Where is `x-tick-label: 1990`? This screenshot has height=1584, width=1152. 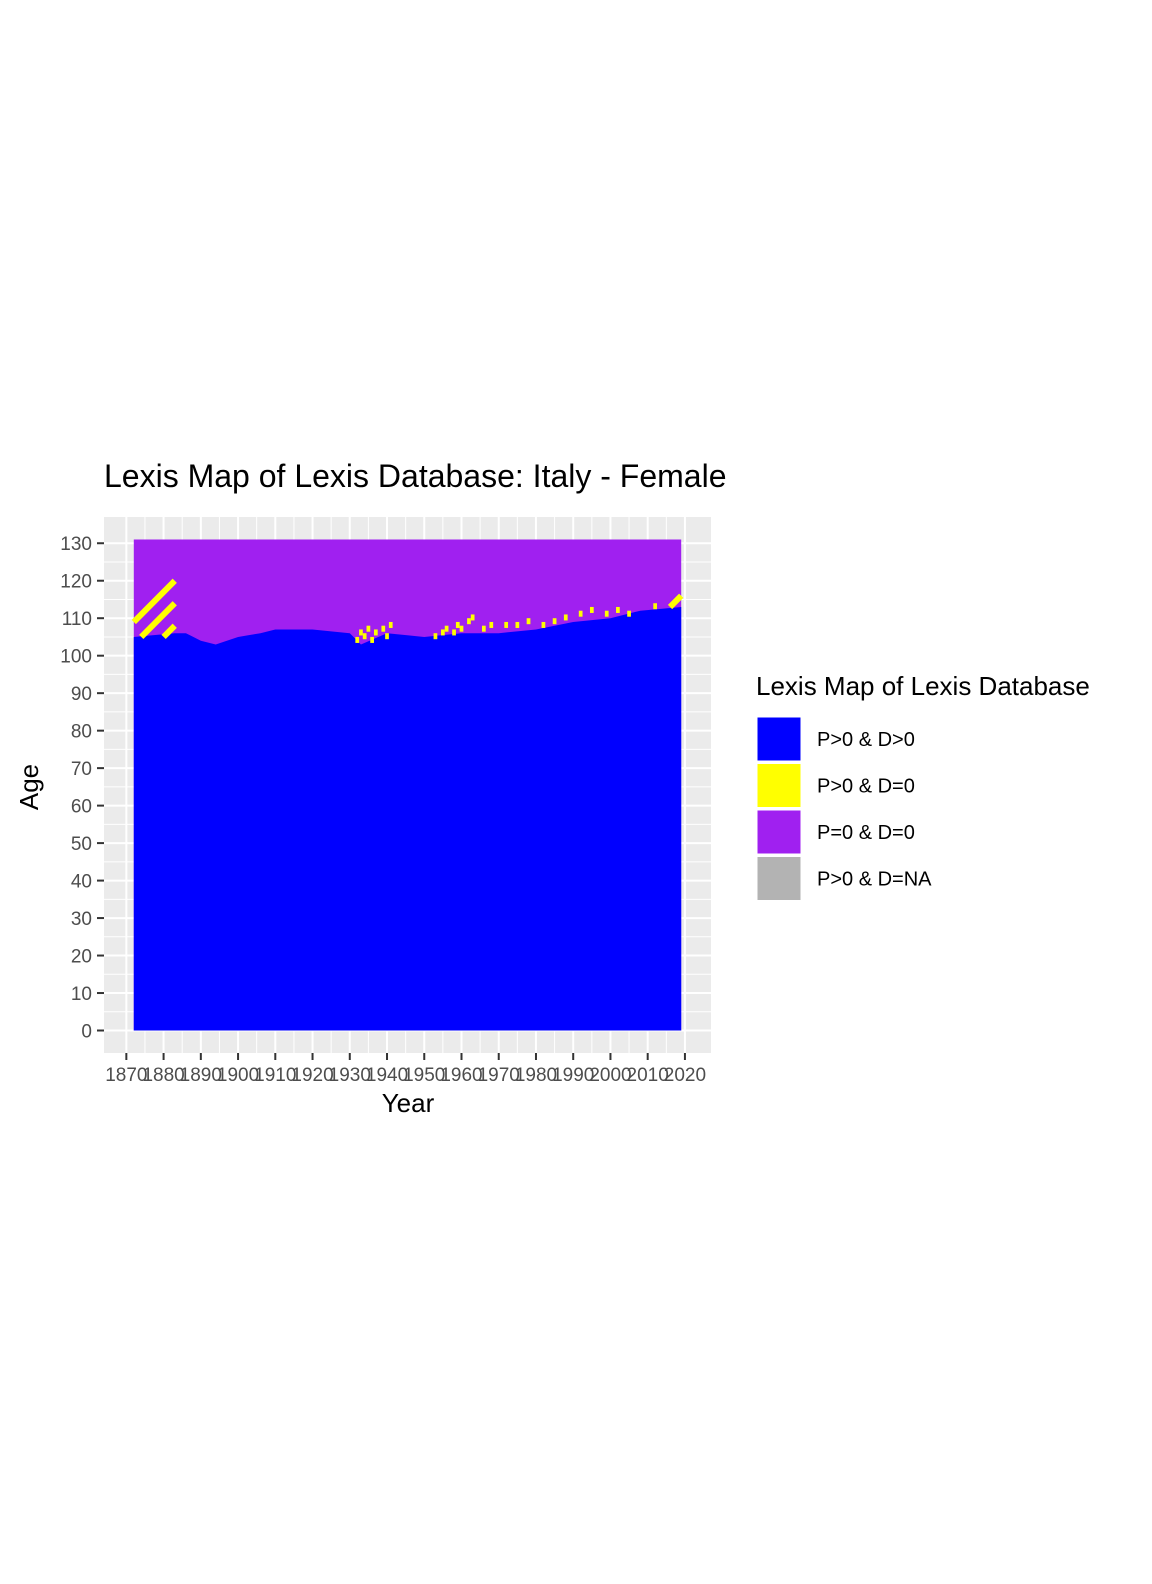
x-tick-label: 1990 is located at coordinates (573, 1075).